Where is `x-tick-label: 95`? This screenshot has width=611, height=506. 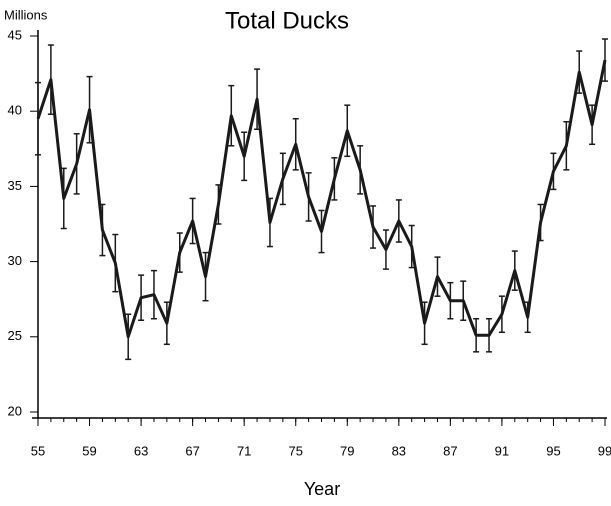 x-tick-label: 95 is located at coordinates (553, 450).